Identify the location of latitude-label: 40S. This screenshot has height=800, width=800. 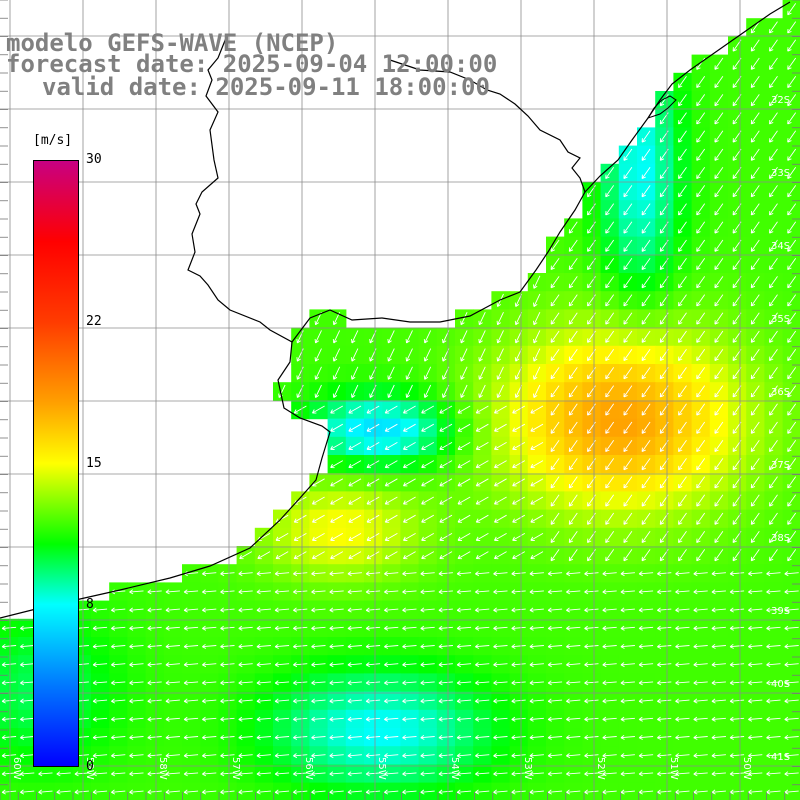
(780, 684).